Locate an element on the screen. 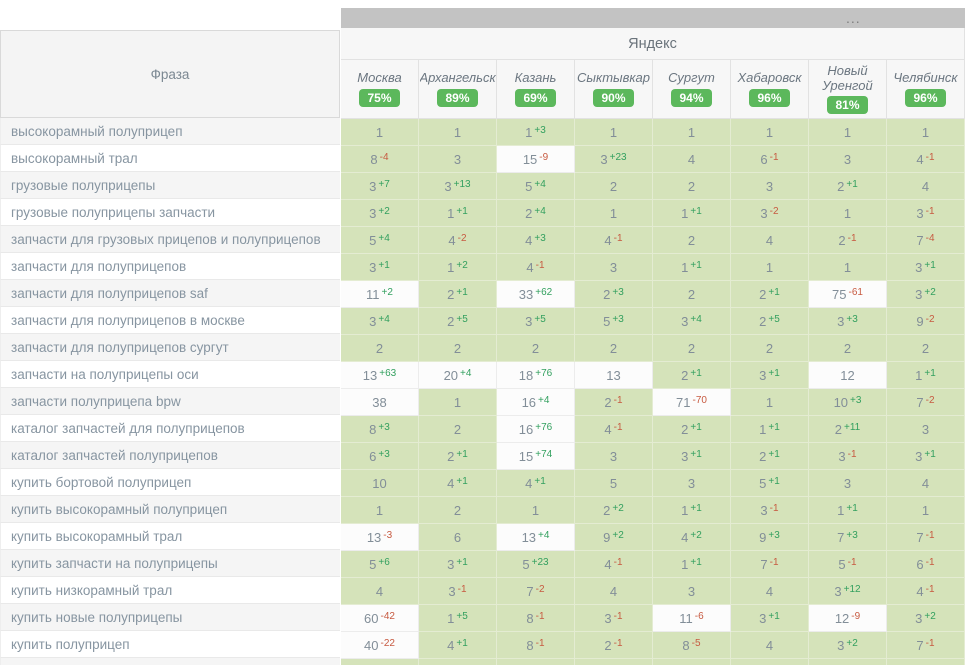 This screenshot has height=665, width=967. city-header: Москва 75% is located at coordinates (380, 89).